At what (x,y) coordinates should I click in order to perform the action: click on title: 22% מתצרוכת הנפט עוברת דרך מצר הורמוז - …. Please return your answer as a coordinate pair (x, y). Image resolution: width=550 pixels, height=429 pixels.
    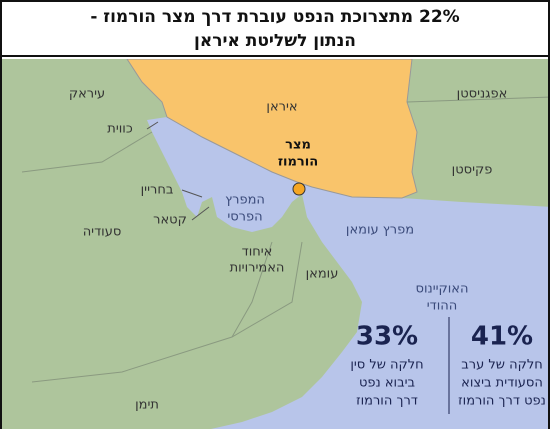
    Looking at the image, I should click on (275, 29).